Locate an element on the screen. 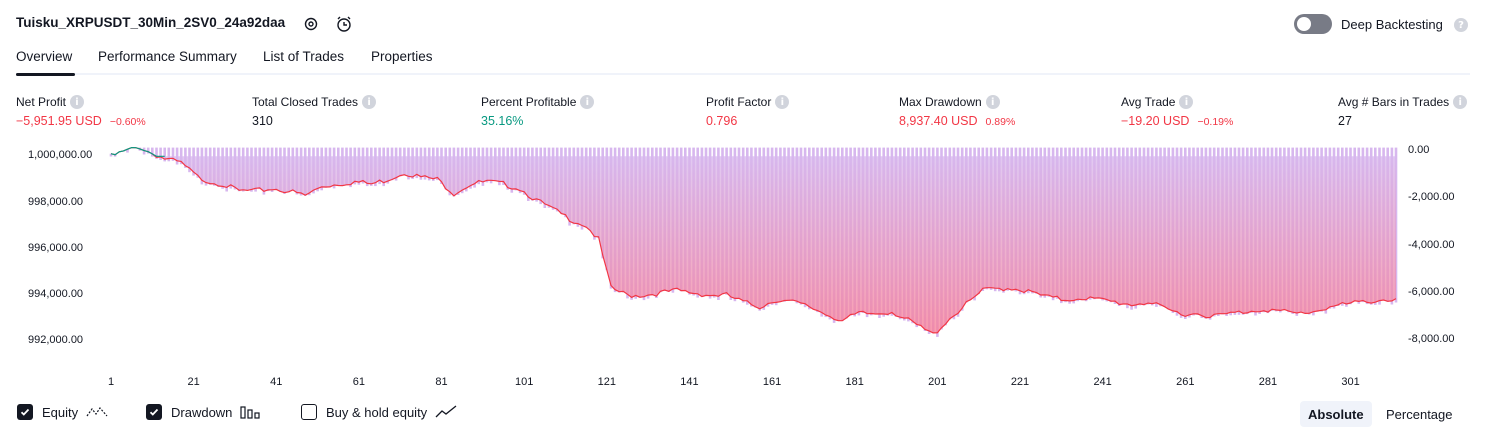 This screenshot has height=438, width=1486. left-axis-tick-label: 1,000,000.00 is located at coordinates (60, 155).